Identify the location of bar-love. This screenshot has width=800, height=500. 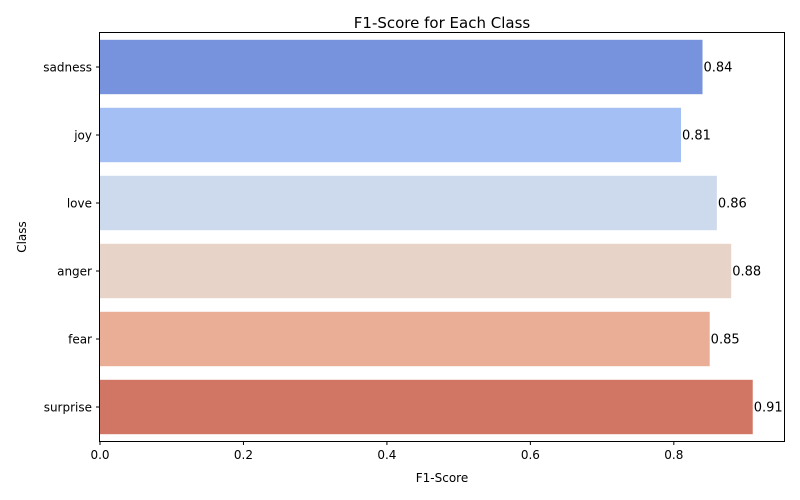
(408, 203).